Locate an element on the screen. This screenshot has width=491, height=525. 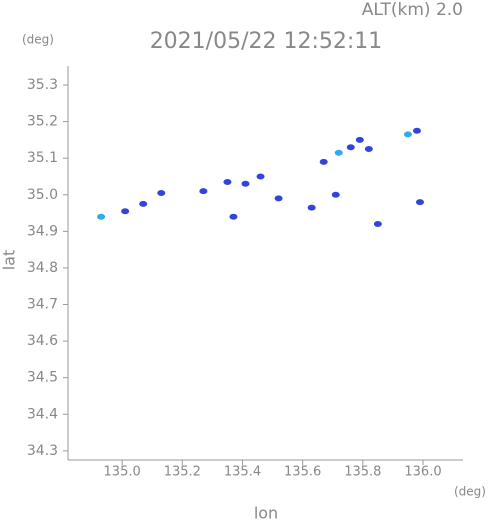
chart-title: 2021/05/22 12:52:11 is located at coordinates (266, 41).